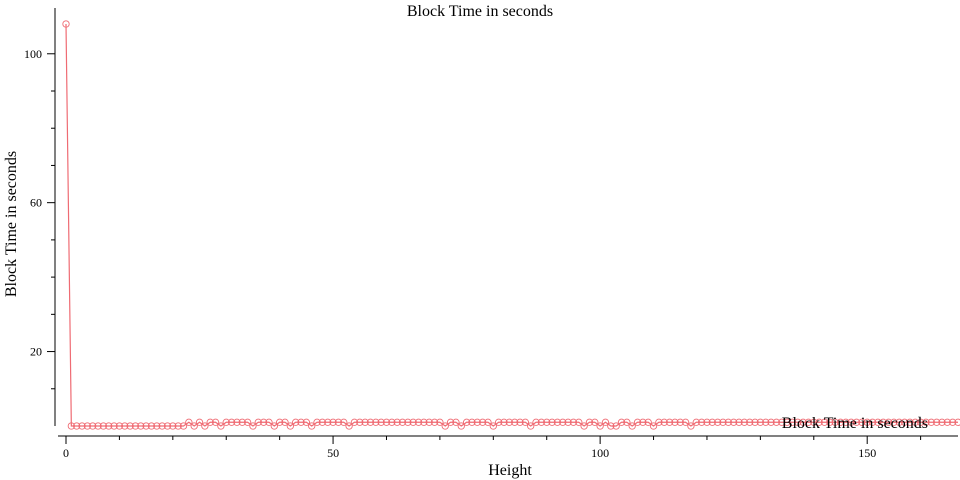 The width and height of the screenshot is (960, 480). What do you see at coordinates (66, 453) in the screenshot?
I see `x-tick-label: 0` at bounding box center [66, 453].